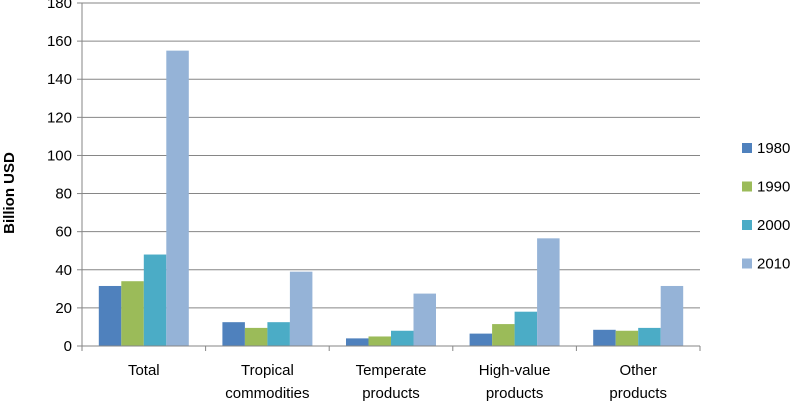 This screenshot has height=419, width=801. I want to click on legend-swatch-1990, so click(747, 186).